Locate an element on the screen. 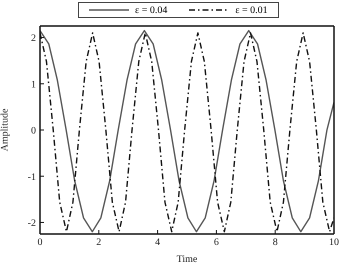 The height and width of the screenshot is (266, 342). y-tick-label: -2 is located at coordinates (32, 223).